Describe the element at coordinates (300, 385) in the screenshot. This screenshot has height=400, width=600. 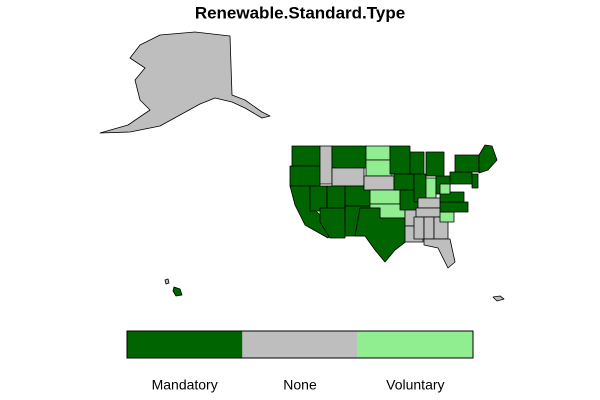
I see `legend-label: None` at that location.